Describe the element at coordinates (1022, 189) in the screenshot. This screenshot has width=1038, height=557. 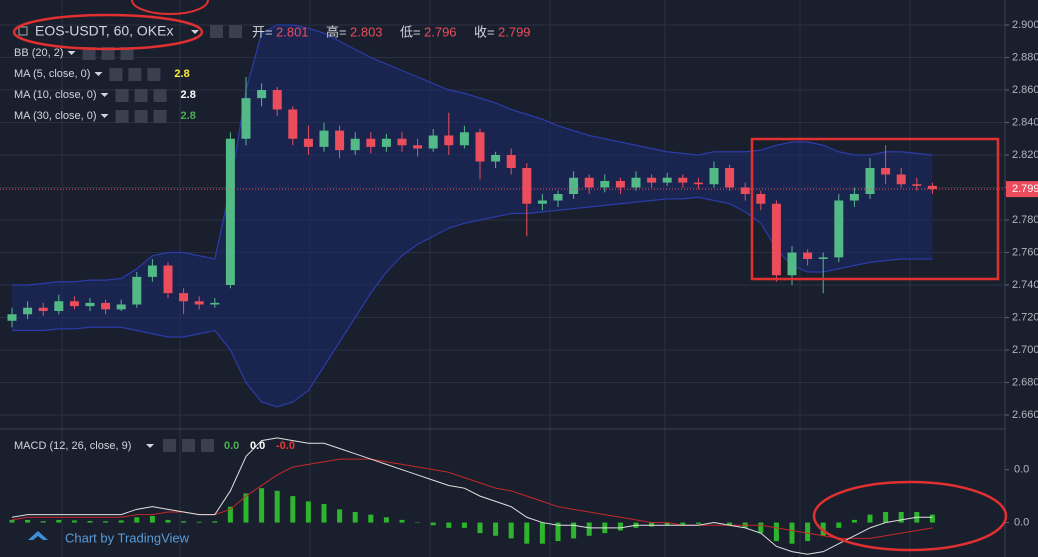
I see `last-price-box` at that location.